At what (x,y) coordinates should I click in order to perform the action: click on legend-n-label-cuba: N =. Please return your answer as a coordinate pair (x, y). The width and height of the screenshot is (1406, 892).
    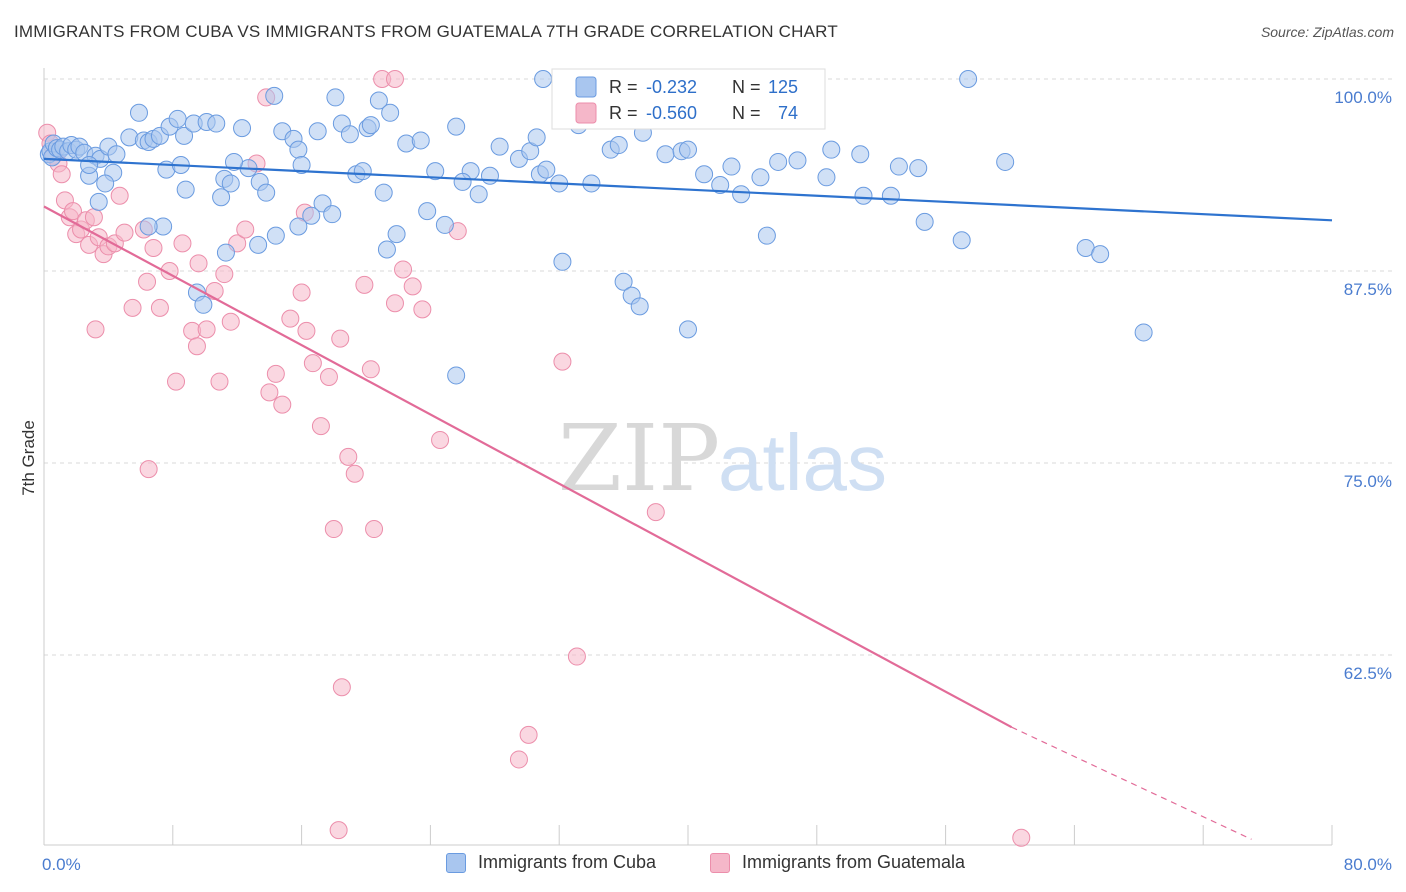
    Looking at the image, I should click on (746, 87).